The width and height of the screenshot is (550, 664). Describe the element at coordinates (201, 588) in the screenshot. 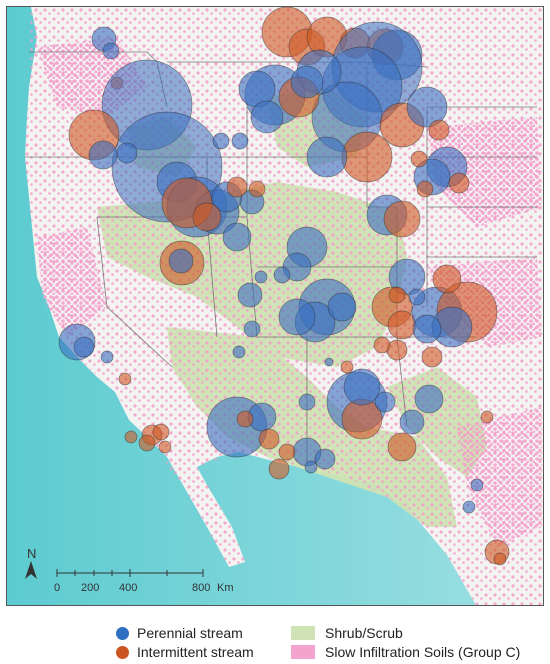

I see `scale-tick-800: 800` at that location.